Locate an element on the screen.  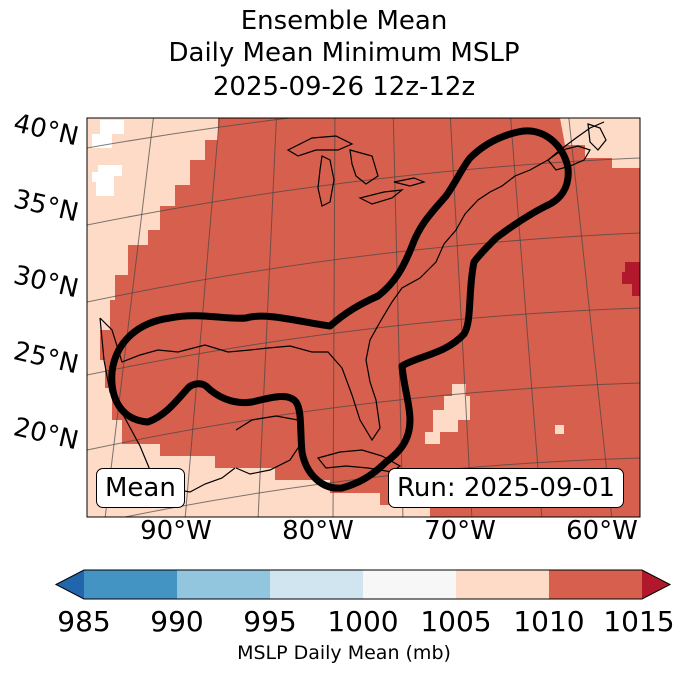
title-line-2: Daily Mean Minimum MSLP is located at coordinates (344, 53).